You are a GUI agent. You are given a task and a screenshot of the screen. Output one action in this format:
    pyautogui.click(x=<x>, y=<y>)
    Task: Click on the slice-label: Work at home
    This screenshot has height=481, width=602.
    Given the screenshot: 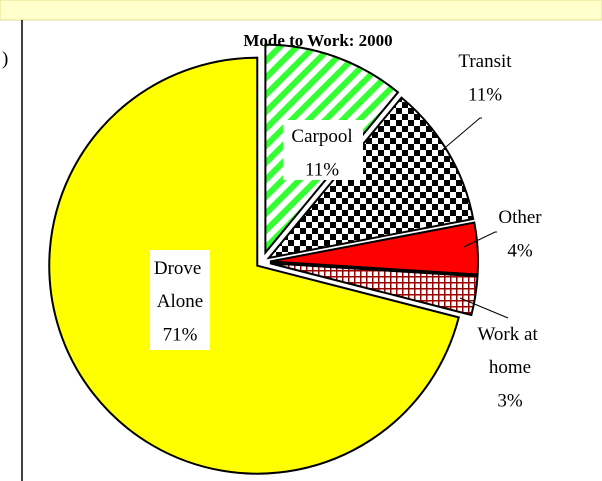 What is the action you would take?
    pyautogui.click(x=510, y=351)
    